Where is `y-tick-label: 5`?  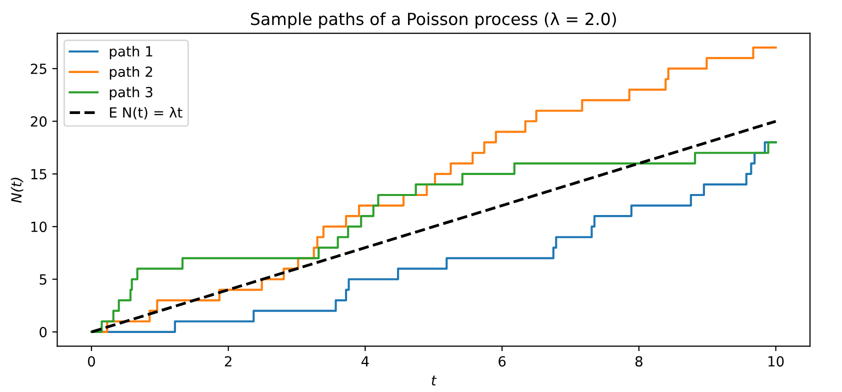
y-tick-label: 5 is located at coordinates (43, 279).